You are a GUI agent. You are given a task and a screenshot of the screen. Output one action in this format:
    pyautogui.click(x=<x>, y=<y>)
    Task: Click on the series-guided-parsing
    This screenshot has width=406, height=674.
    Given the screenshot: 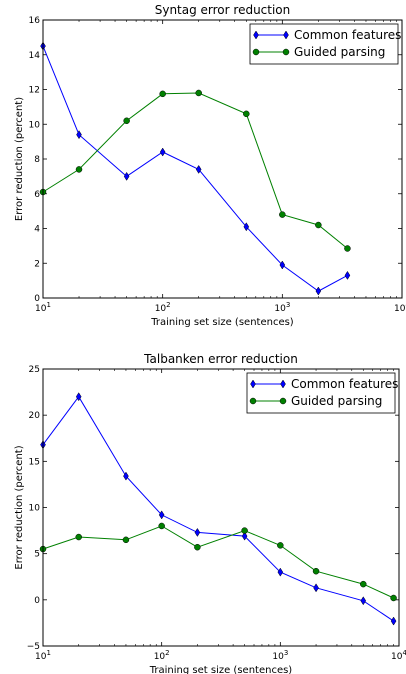 What is the action you would take?
    pyautogui.click(x=218, y=562)
    